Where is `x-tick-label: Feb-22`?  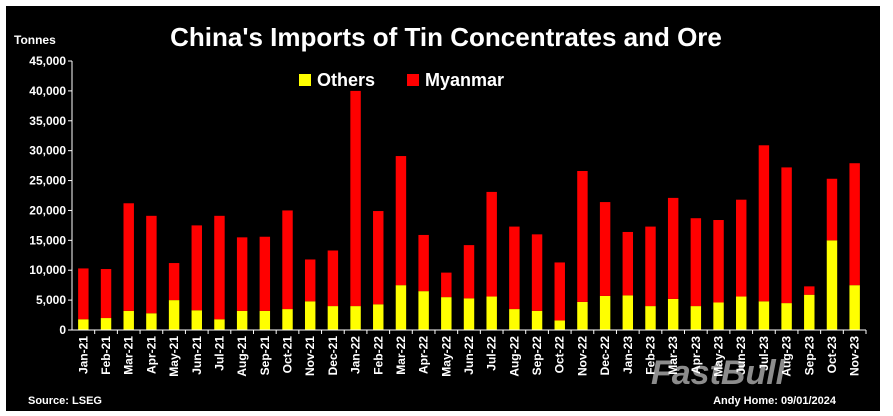 x-tick-label: Feb-22 is located at coordinates (378, 355).